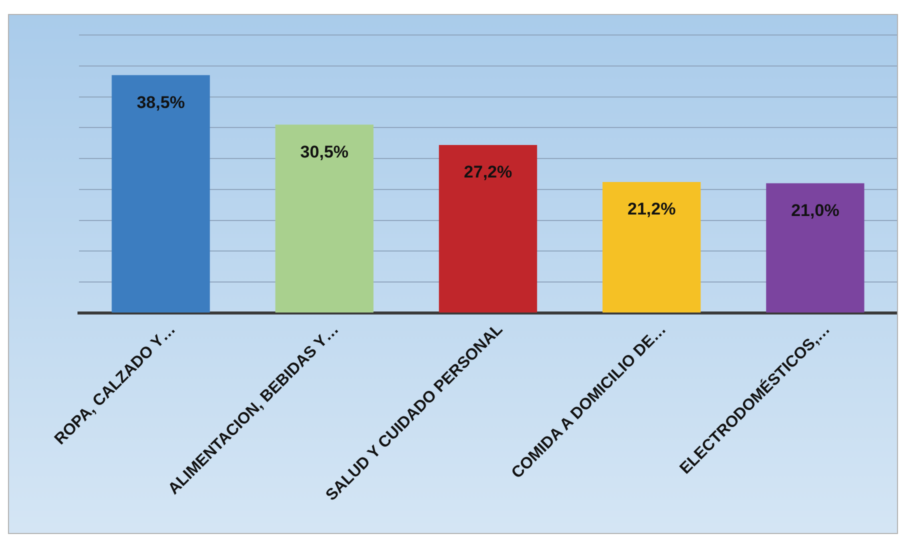 The height and width of the screenshot is (536, 903). I want to click on data-label: 27,2%, so click(488, 172).